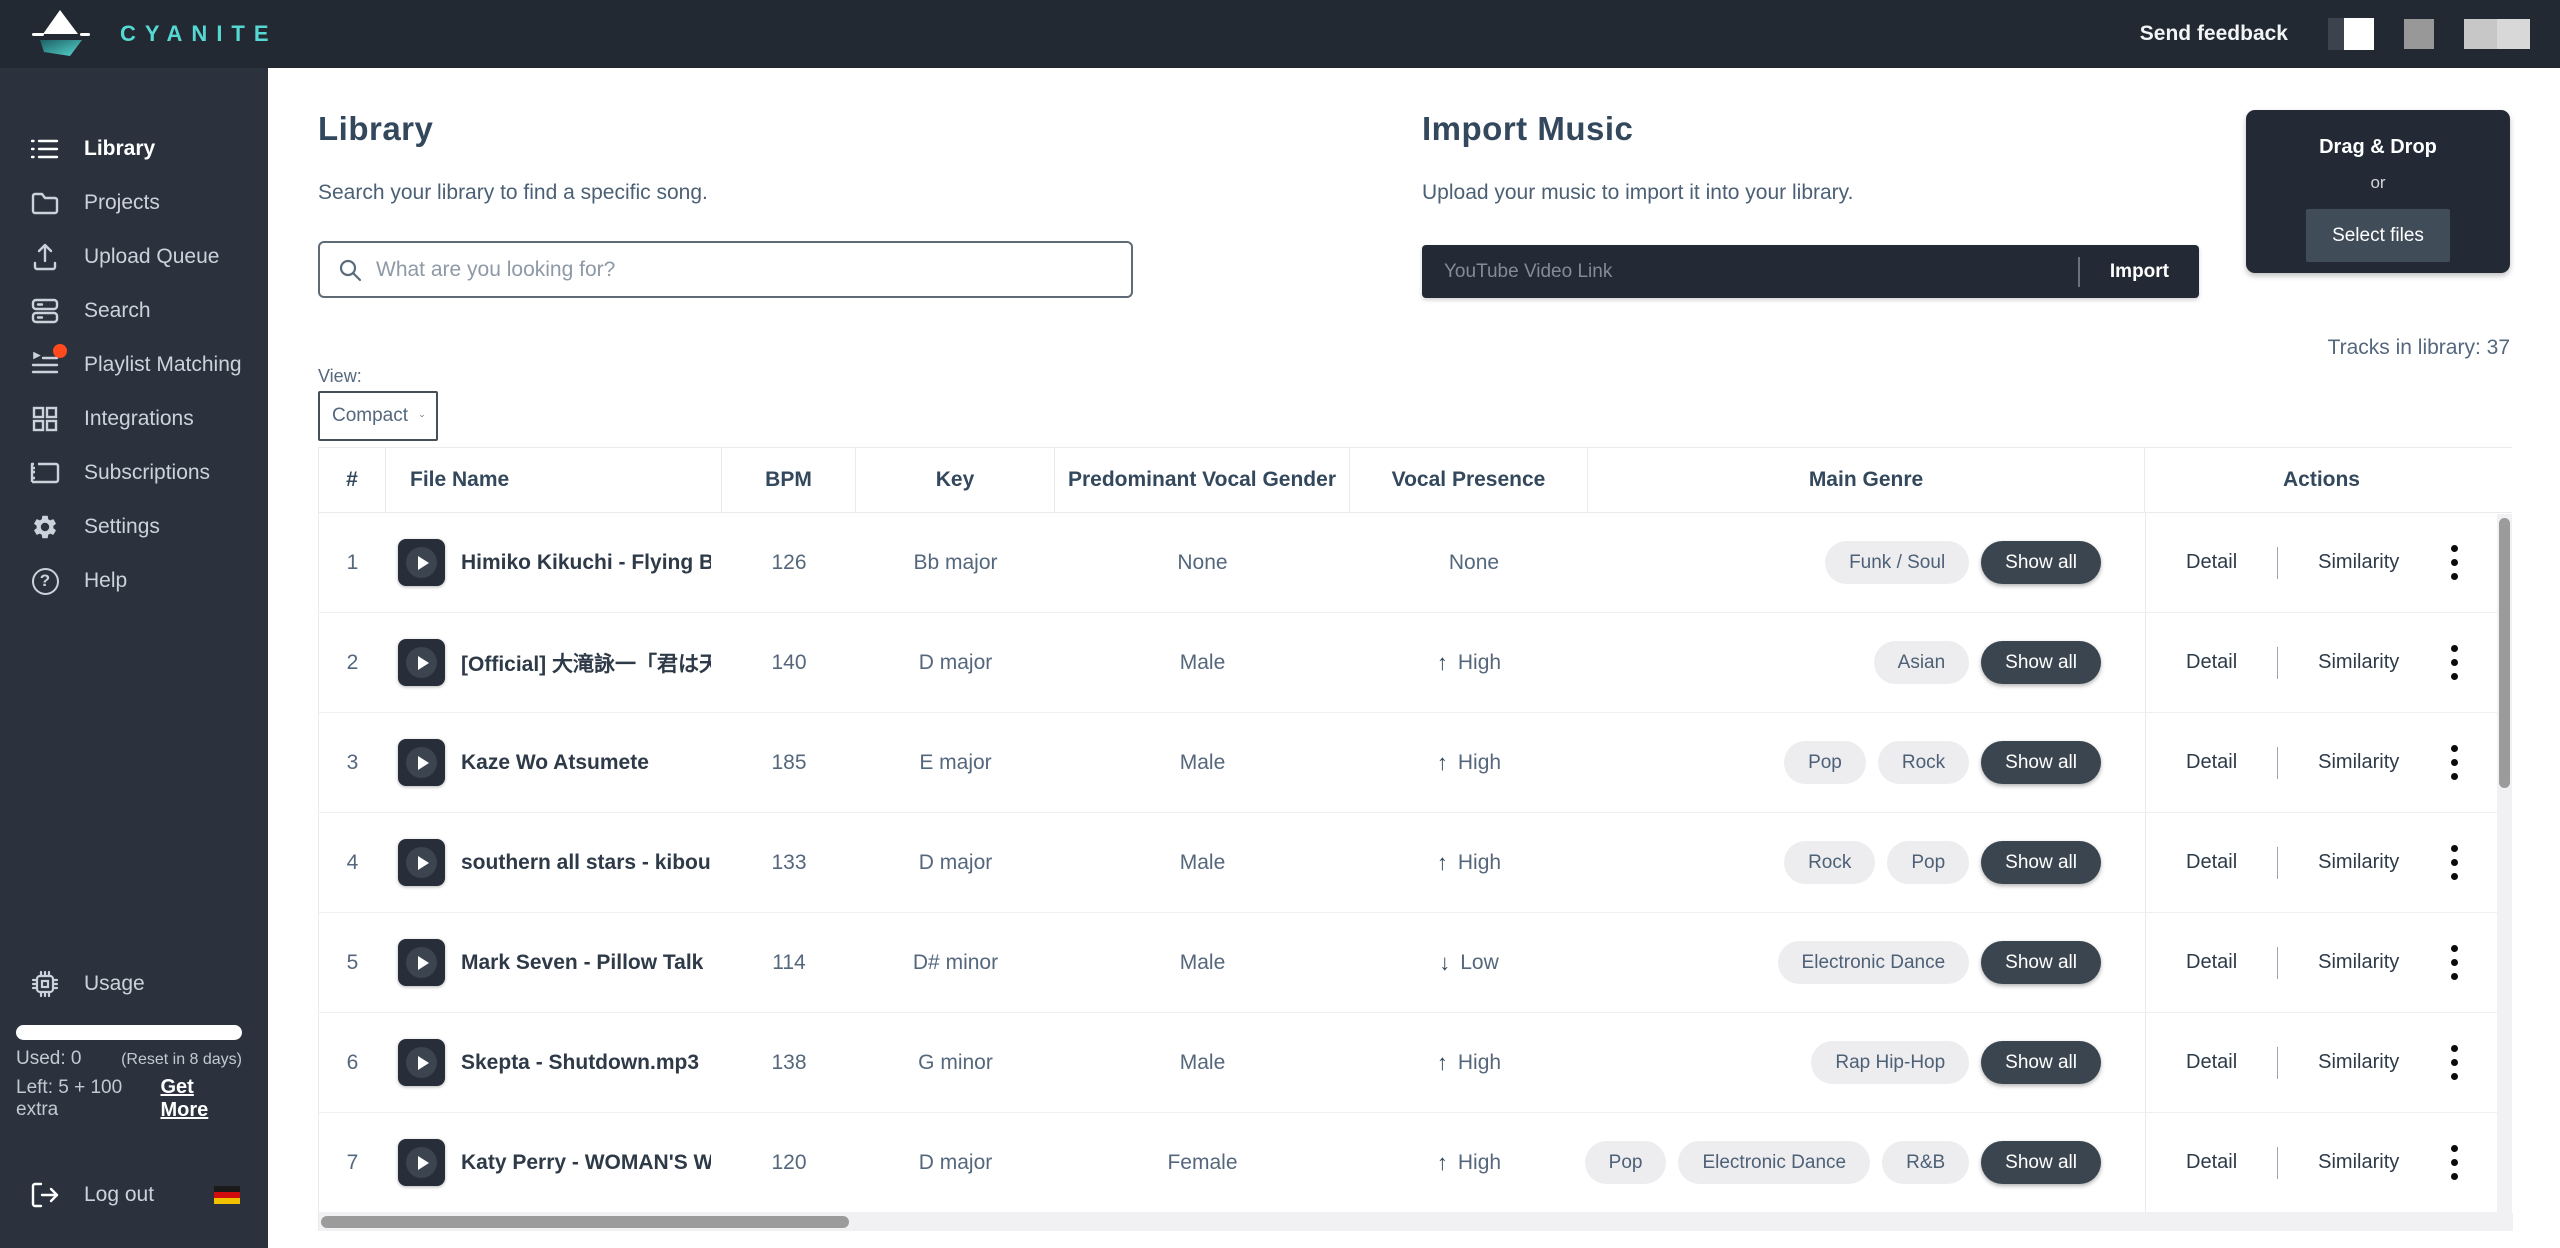 This screenshot has width=2560, height=1248. What do you see at coordinates (1750, 271) in the screenshot?
I see `youtube-link-input` at bounding box center [1750, 271].